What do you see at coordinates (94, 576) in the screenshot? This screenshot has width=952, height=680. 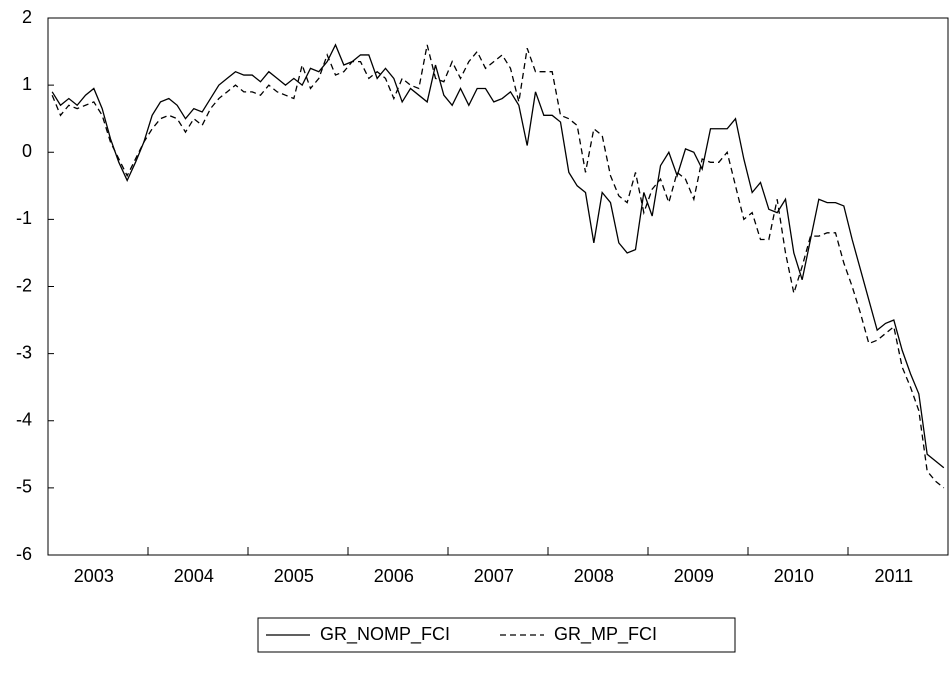 I see `x-tick-label: 2003` at bounding box center [94, 576].